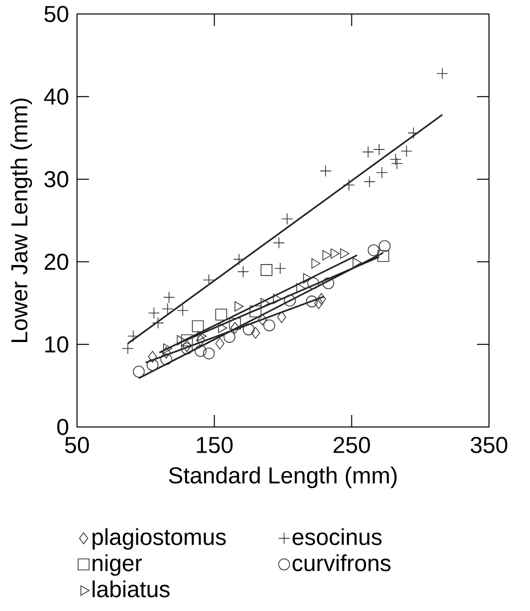  I want to click on x-tick-label: 150, so click(214, 445).